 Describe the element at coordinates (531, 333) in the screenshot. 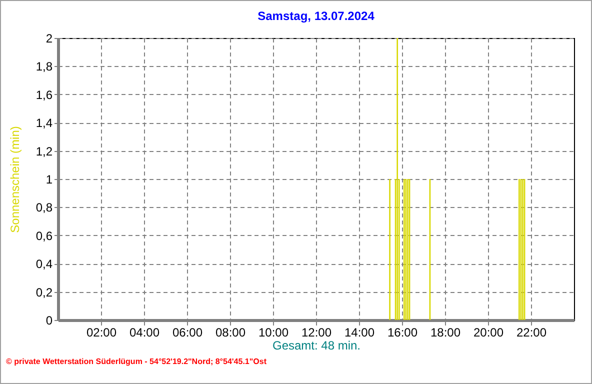

I see `x-tick-label: 22:00` at that location.